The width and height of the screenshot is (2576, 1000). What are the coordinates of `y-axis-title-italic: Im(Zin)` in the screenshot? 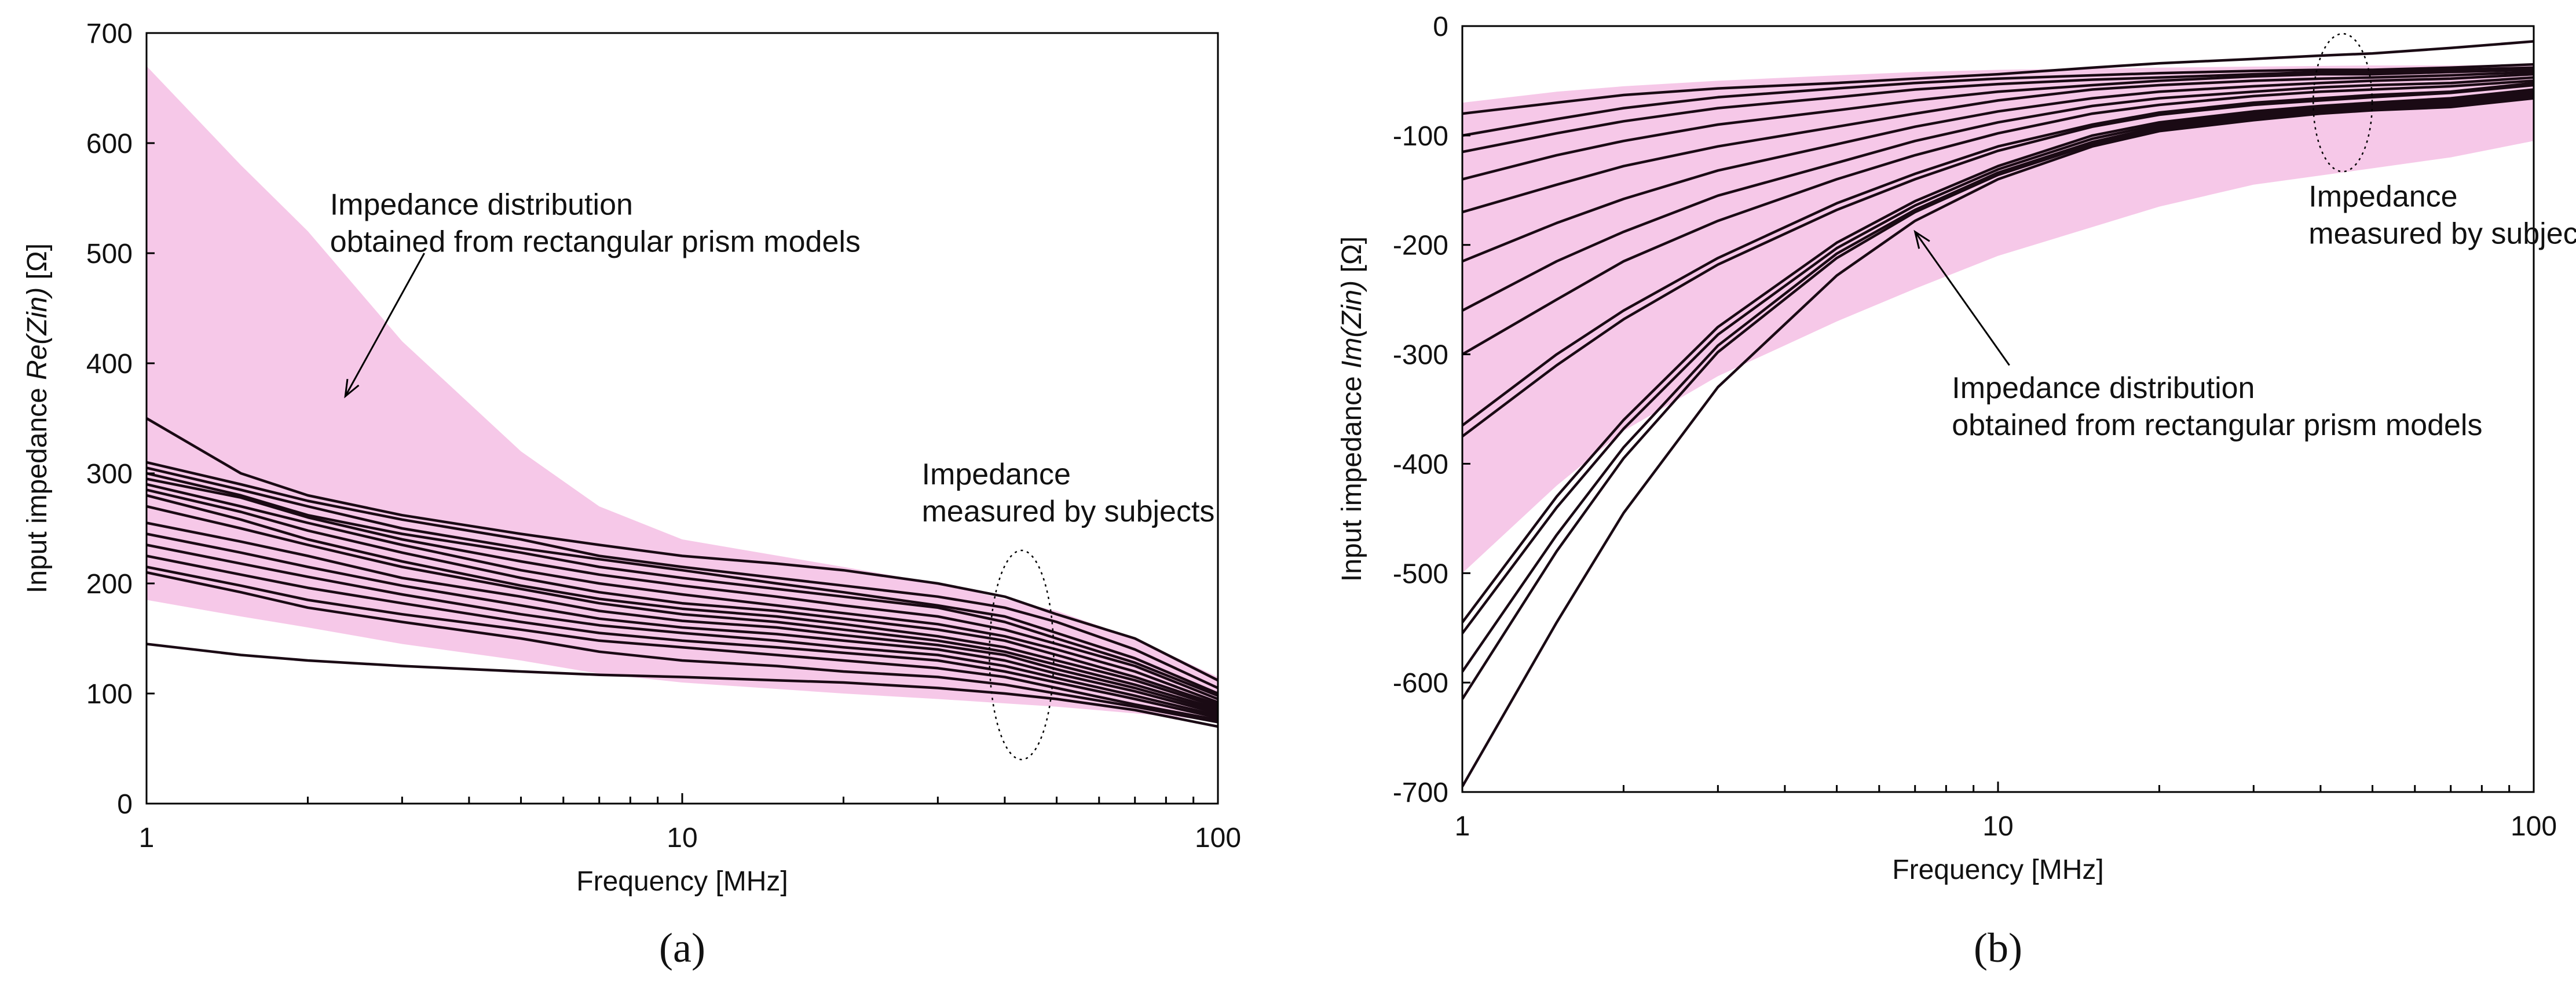 It's located at (1352, 324).